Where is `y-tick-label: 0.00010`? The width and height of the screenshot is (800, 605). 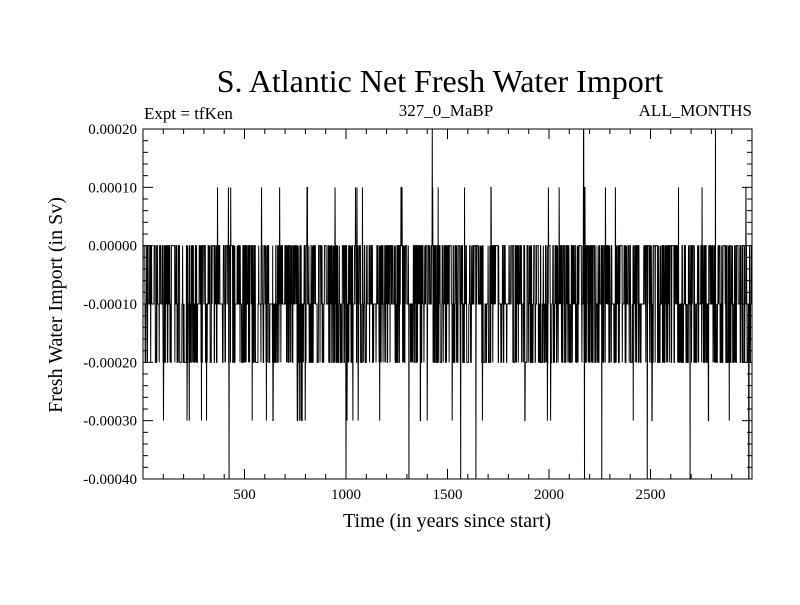
y-tick-label: 0.00010 is located at coordinates (112, 188).